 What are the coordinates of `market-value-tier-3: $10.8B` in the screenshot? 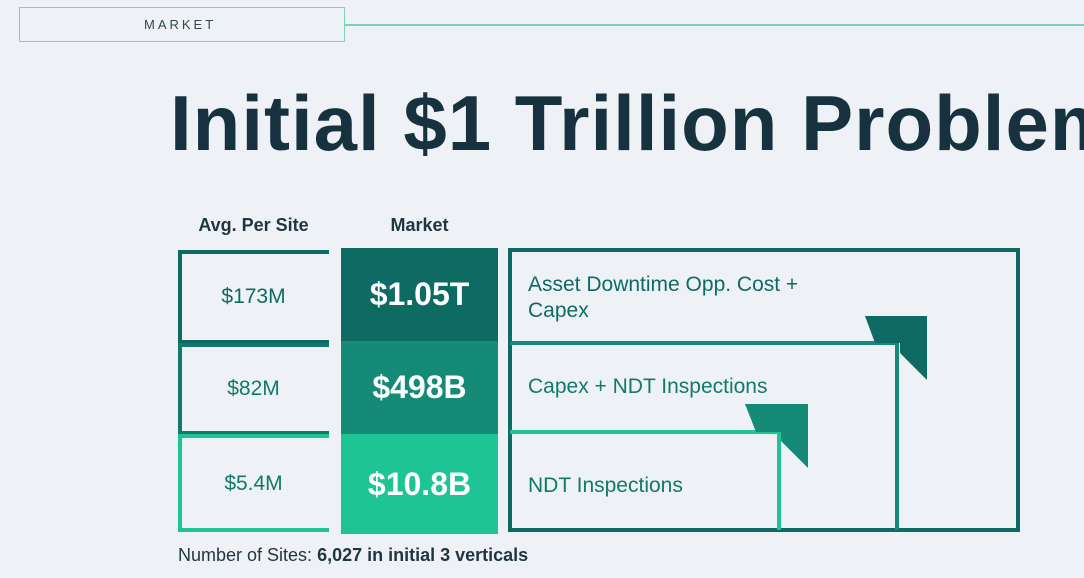 It's located at (419, 484).